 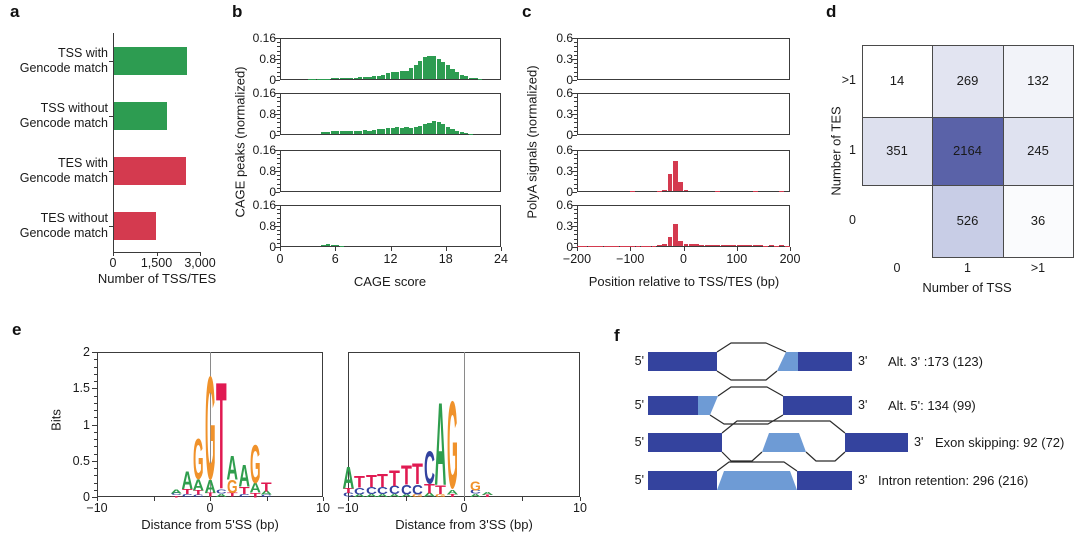 What do you see at coordinates (683, 259) in the screenshot?
I see `c-x-tick-label: 0` at bounding box center [683, 259].